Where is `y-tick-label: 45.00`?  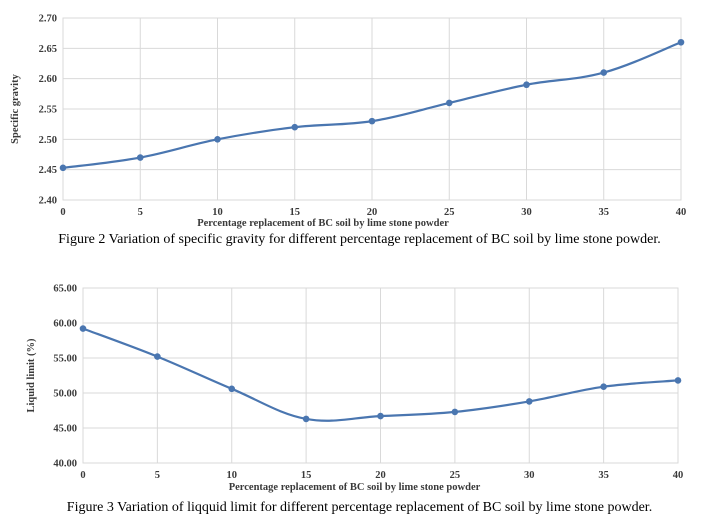 y-tick-label: 45.00 is located at coordinates (65, 429).